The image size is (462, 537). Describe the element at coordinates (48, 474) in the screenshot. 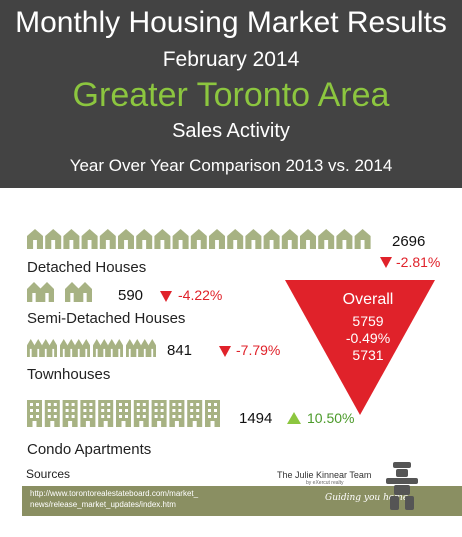

I see `sources-label: Sources` at that location.